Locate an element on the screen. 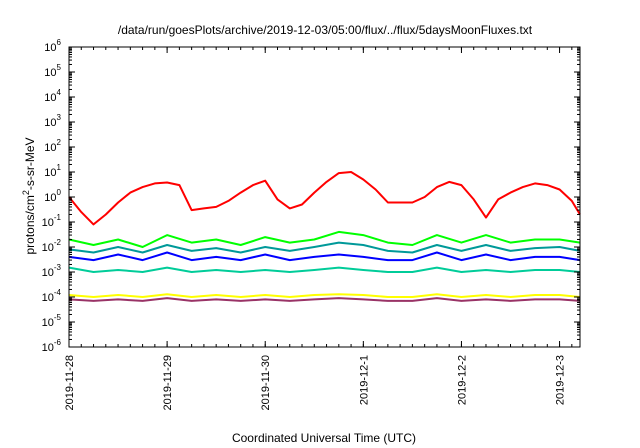 This screenshot has height=448, width=640. y-tick-label-exponent: -2 is located at coordinates (58, 242).